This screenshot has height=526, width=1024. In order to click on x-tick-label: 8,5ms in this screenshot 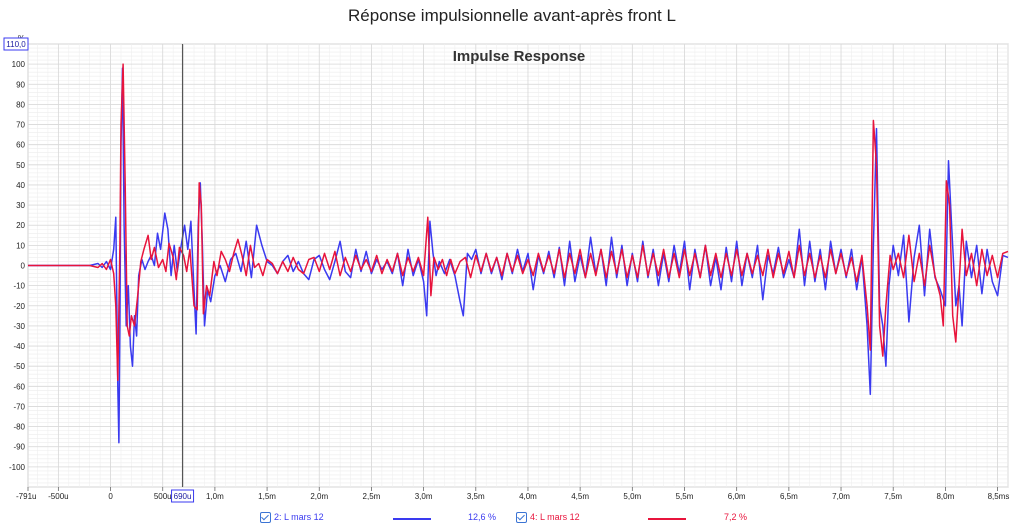, I will do `click(999, 496)`.